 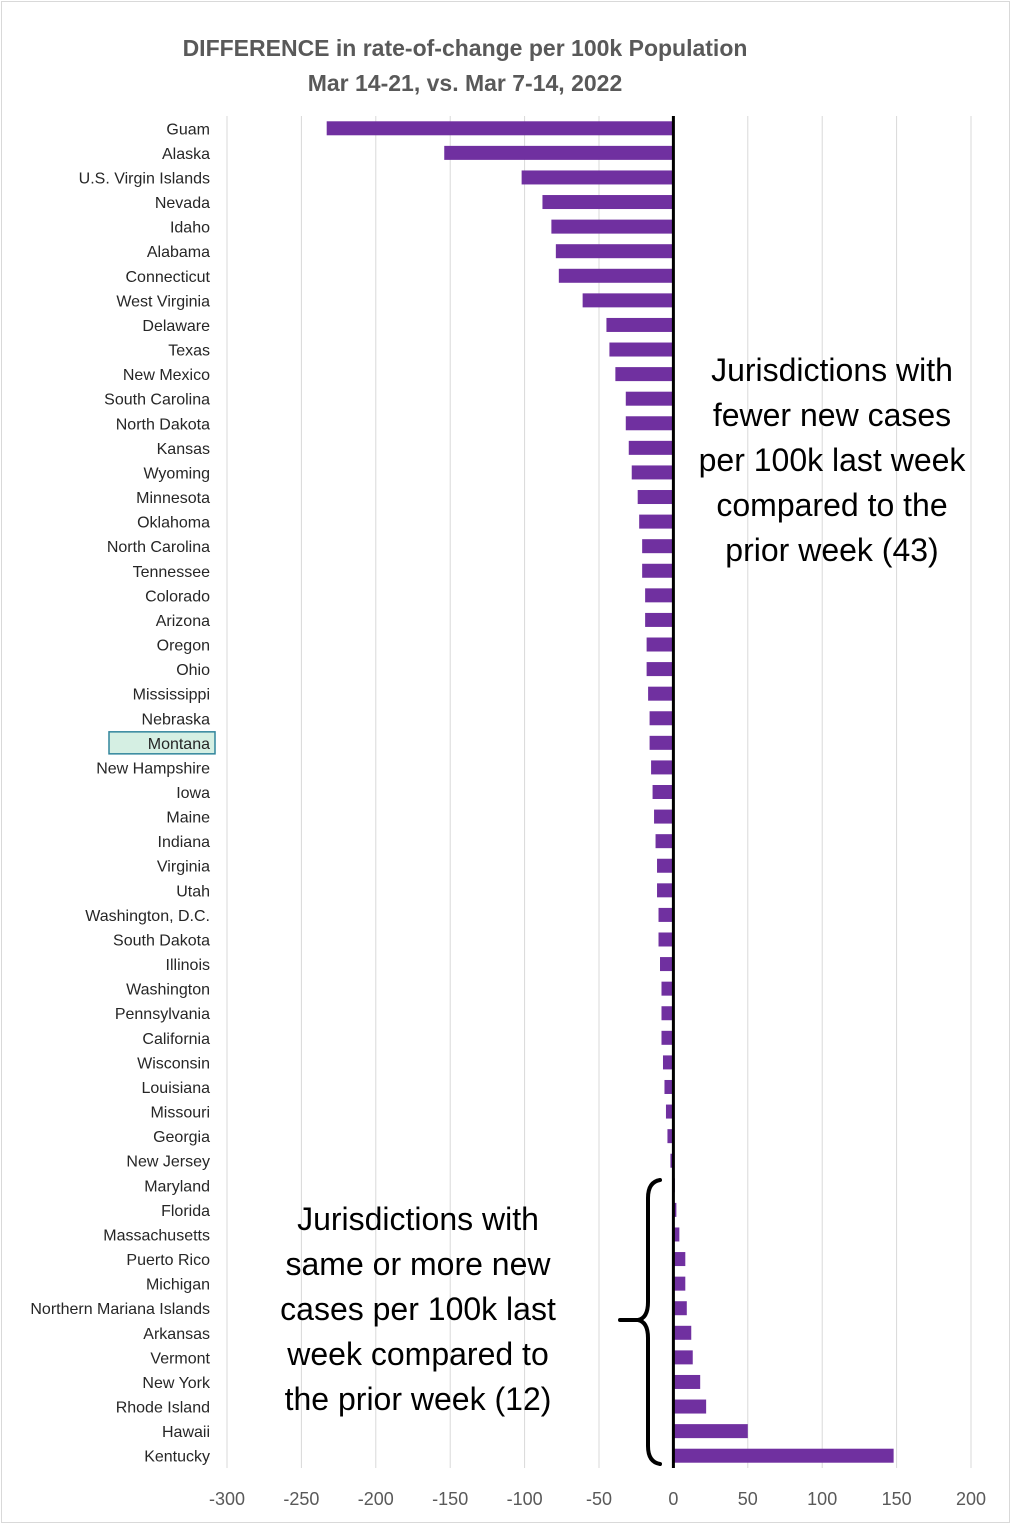 What do you see at coordinates (831, 505) in the screenshot?
I see `annotation-decrease-line-4: compared to the` at bounding box center [831, 505].